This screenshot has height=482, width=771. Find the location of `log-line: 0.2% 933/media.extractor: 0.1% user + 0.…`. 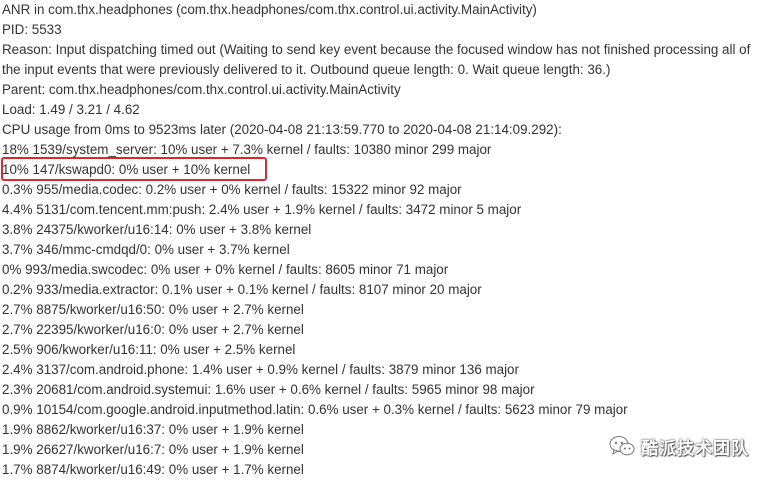

log-line: 0.2% 933/media.extractor: 0.1% user + 0.… is located at coordinates (242, 289).